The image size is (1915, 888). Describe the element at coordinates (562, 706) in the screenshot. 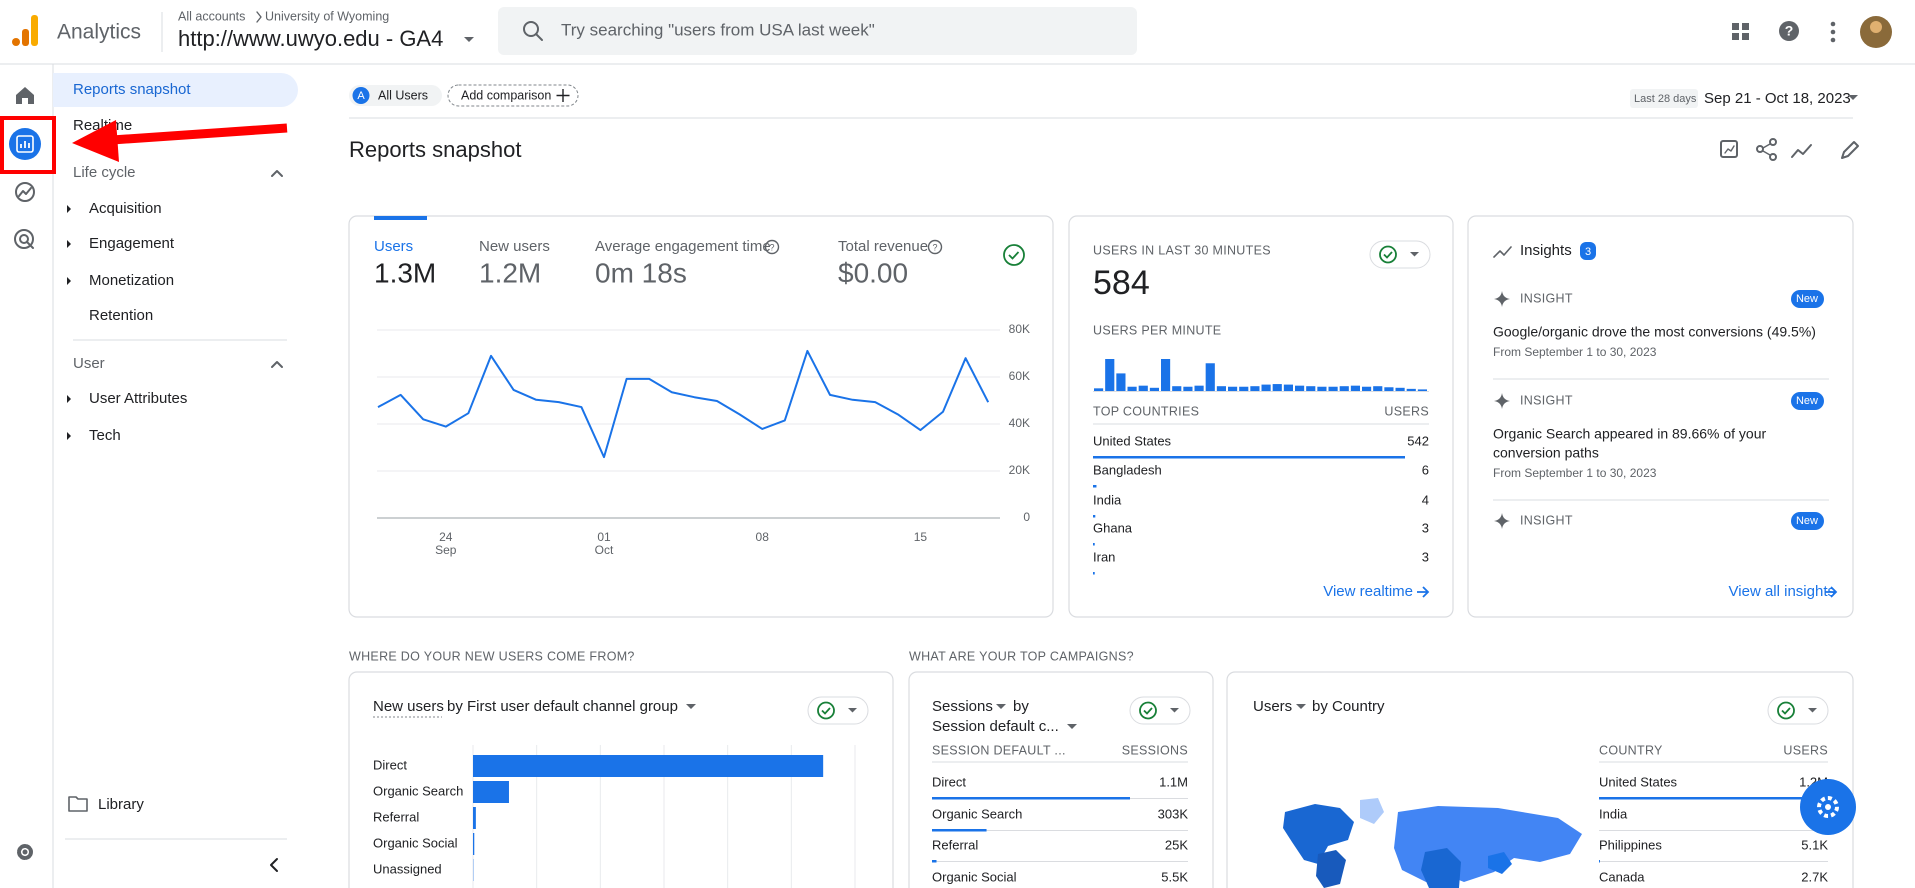

I see `dimension-selector: by First user default channel group` at that location.